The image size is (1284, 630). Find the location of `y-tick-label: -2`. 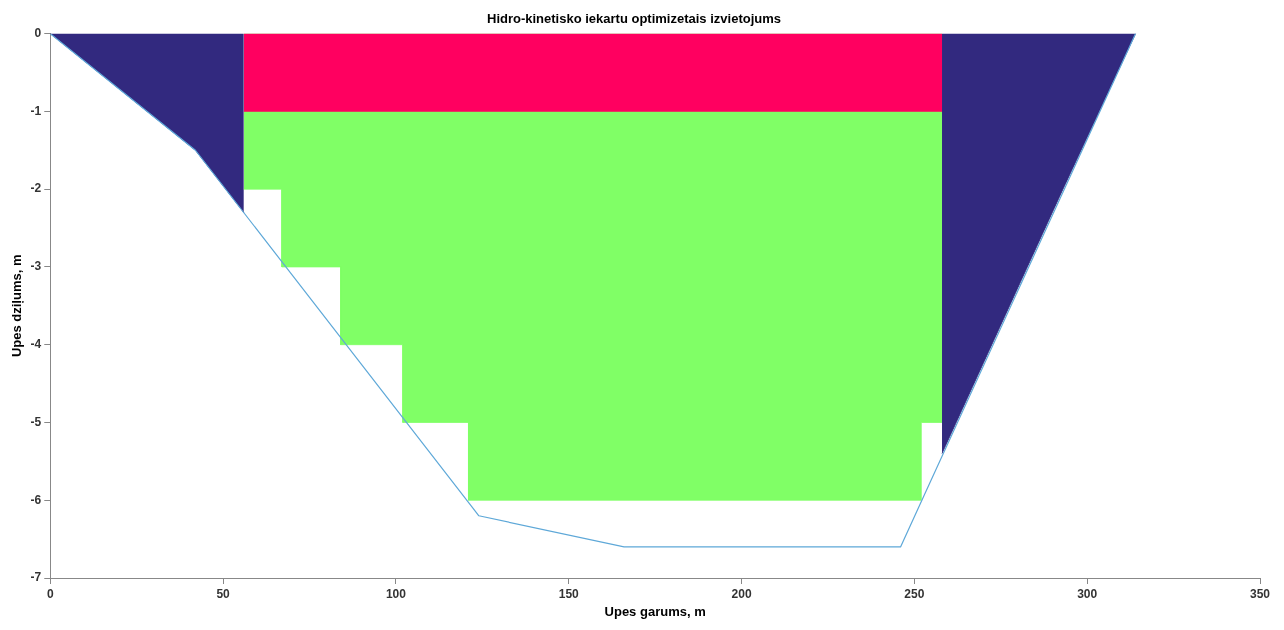

y-tick-label: -2 is located at coordinates (36, 188).